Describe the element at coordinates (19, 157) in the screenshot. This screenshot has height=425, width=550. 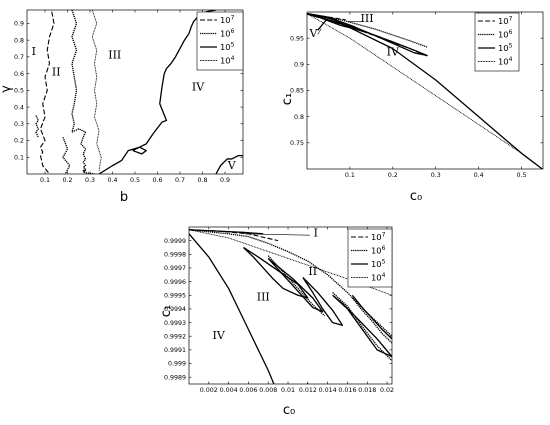
I see `y-tick-label: 0.1` at that location.